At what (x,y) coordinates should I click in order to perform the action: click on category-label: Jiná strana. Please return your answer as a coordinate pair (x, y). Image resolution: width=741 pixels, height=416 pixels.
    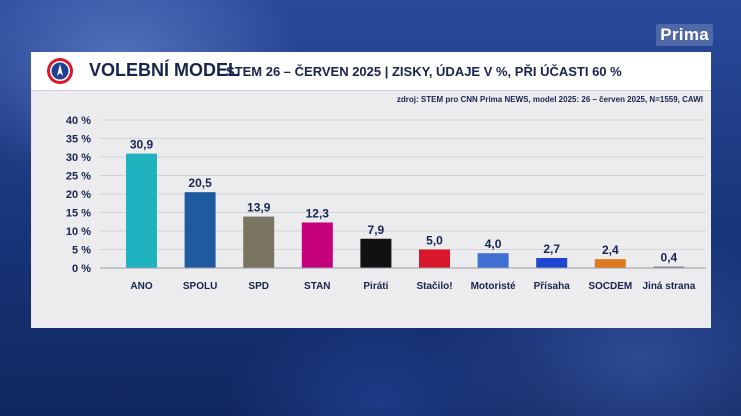
    Looking at the image, I should click on (668, 286).